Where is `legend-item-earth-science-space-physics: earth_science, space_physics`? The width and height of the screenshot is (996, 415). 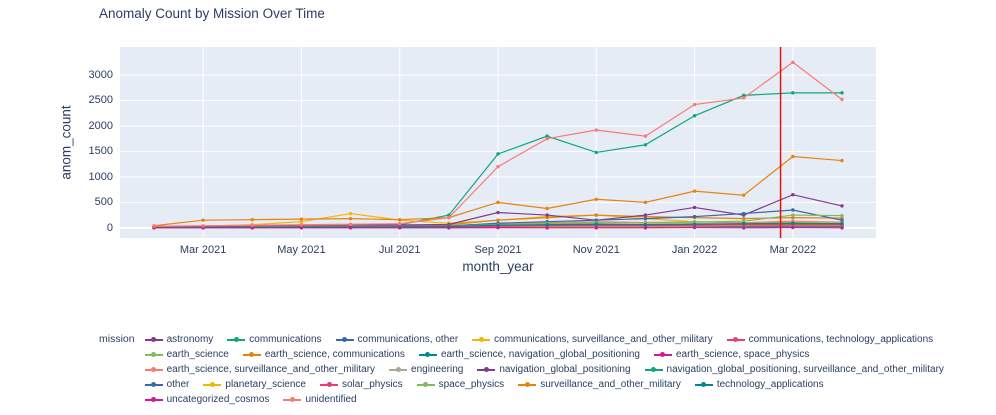 legend-item-earth-science-space-physics: earth_science, space_physics is located at coordinates (731, 354).